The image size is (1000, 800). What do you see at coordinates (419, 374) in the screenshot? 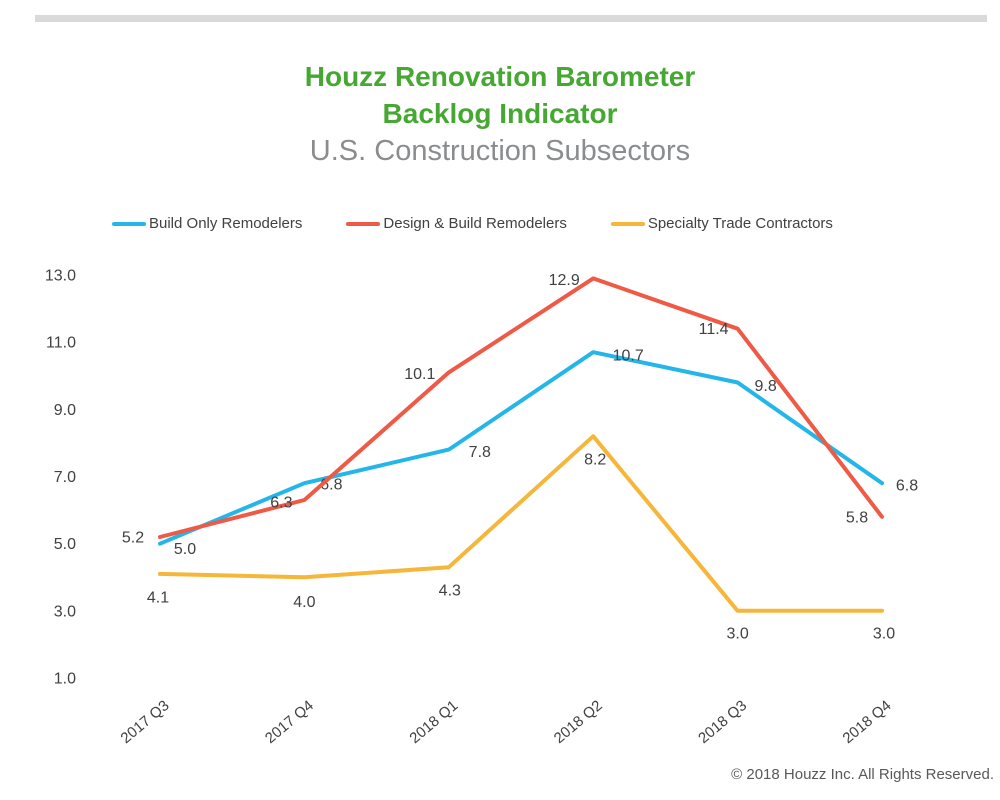
I see `data-label: 10.1` at bounding box center [419, 374].